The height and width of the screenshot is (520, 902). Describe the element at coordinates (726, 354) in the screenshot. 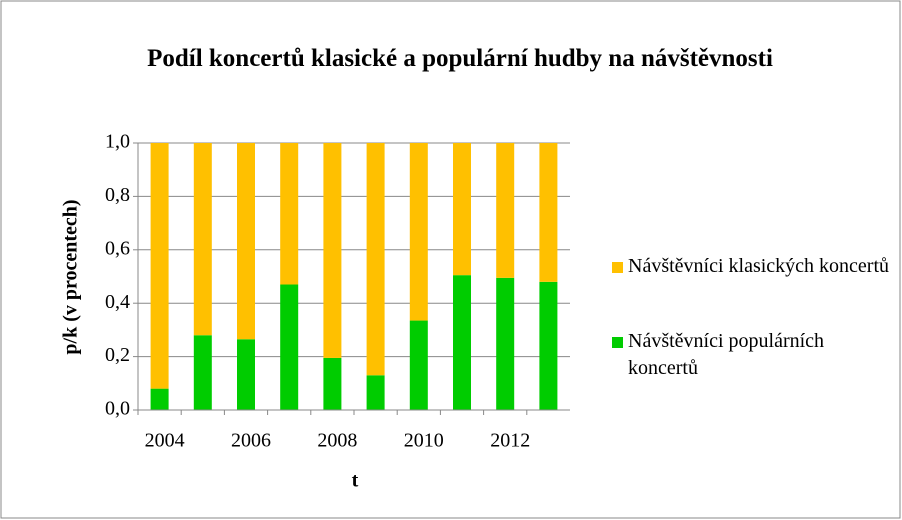

I see `legend-label: Návštěvníci populárních koncertů` at that location.